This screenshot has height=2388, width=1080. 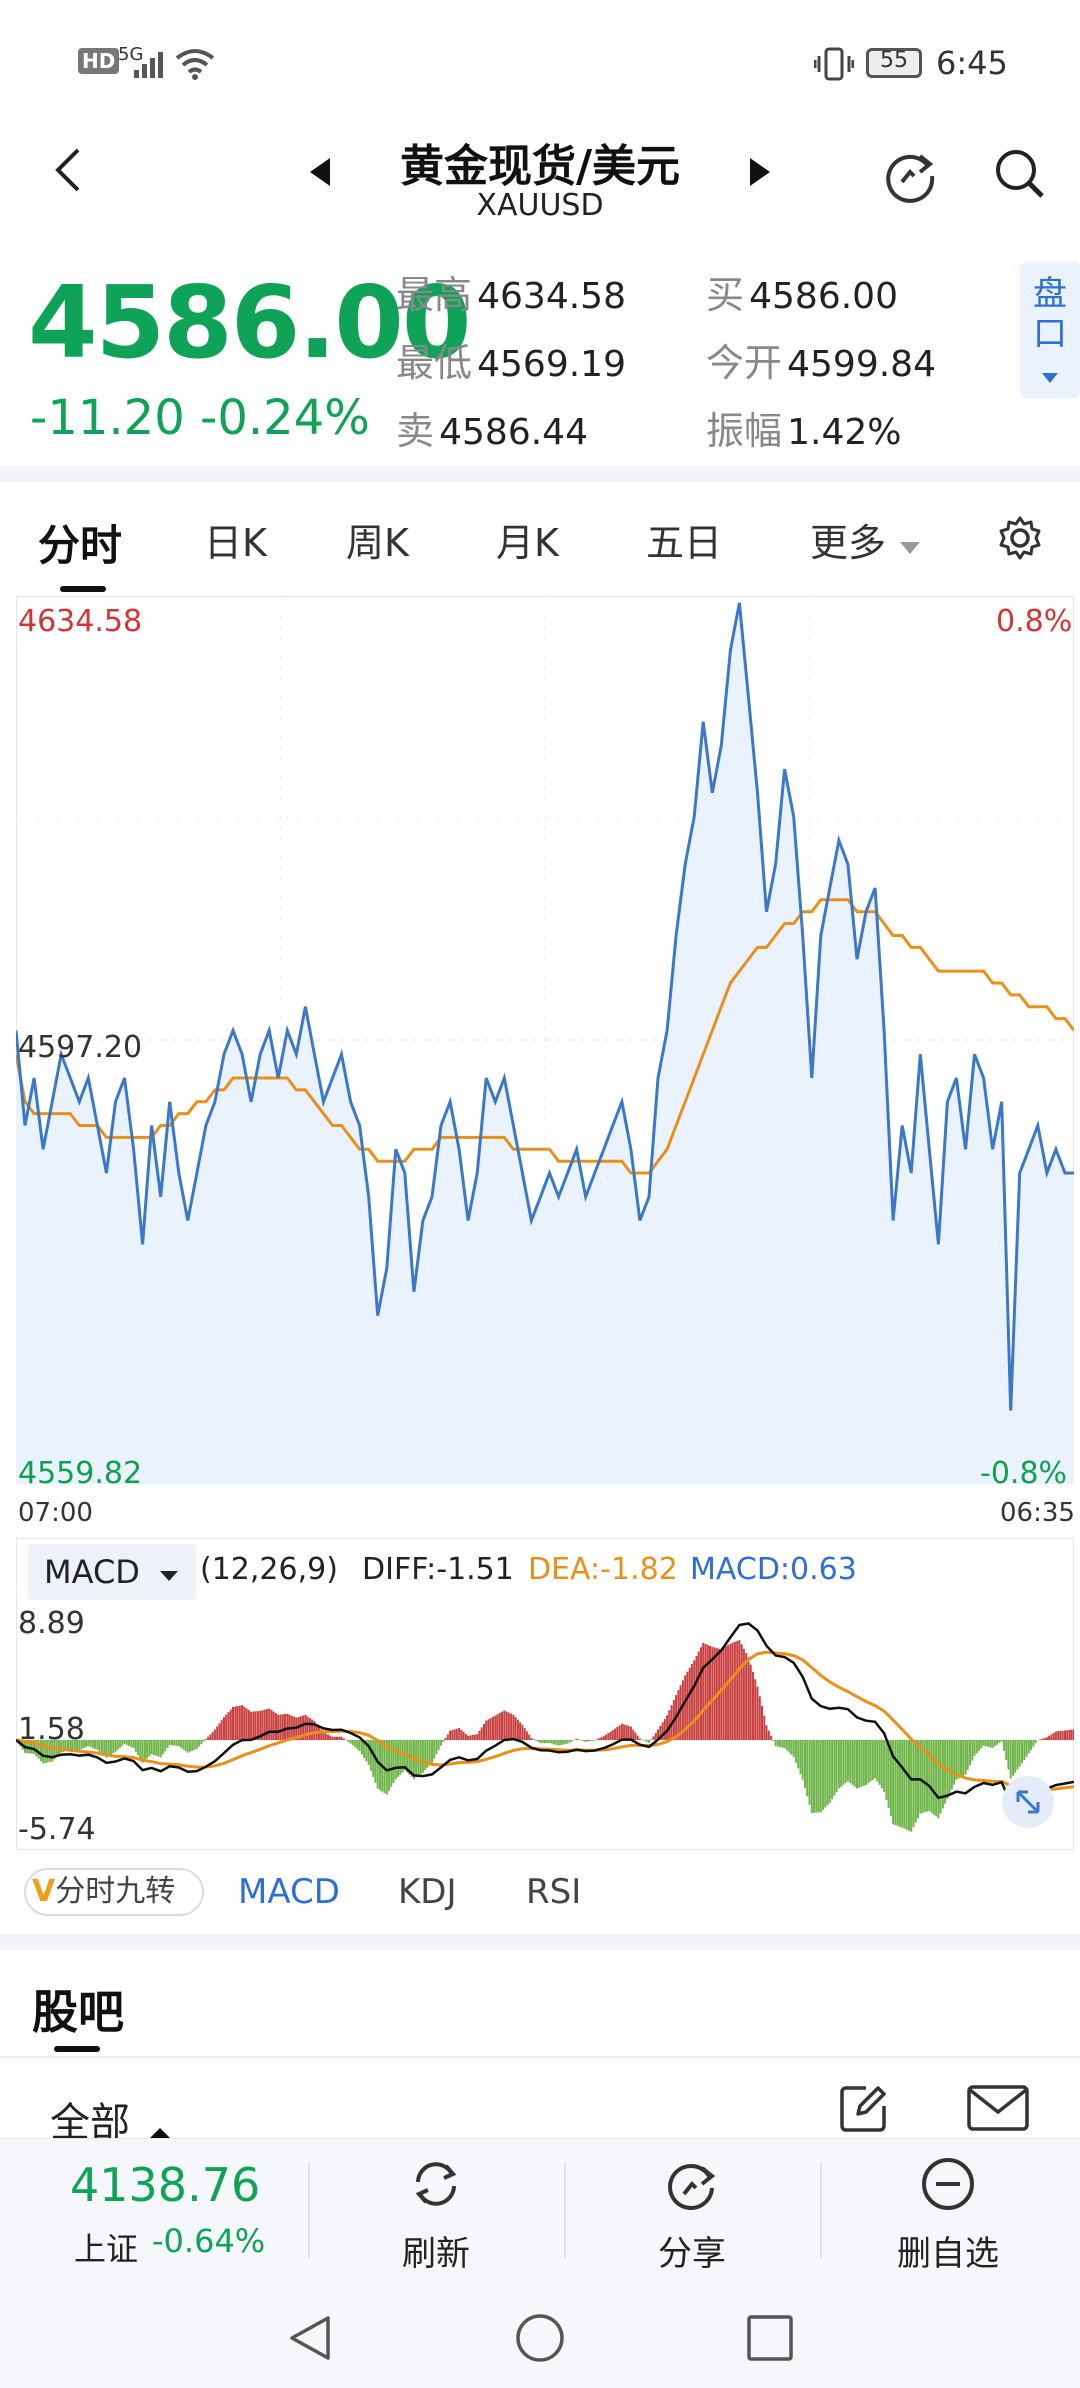 What do you see at coordinates (1037, 1513) in the screenshot?
I see `time-end-label: 06:35` at bounding box center [1037, 1513].